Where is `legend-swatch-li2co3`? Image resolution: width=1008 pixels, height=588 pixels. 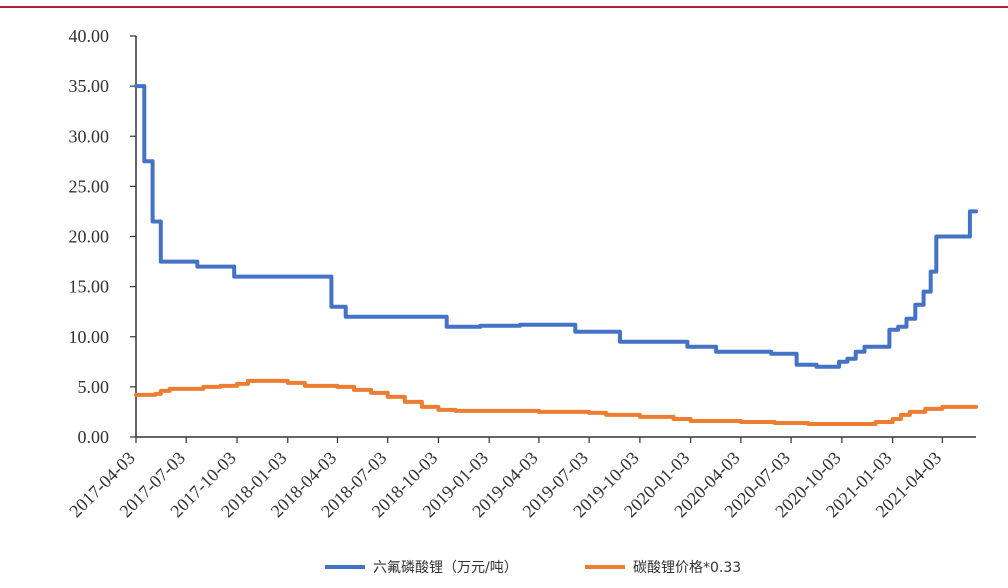 legend-swatch-li2co3 is located at coordinates (605, 567).